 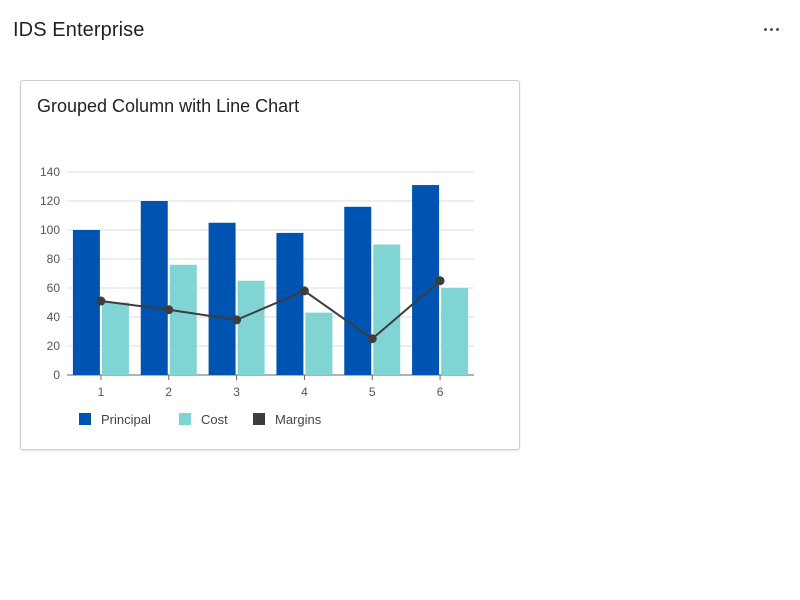 What do you see at coordinates (236, 392) in the screenshot?
I see `x-tick-label: 3` at bounding box center [236, 392].